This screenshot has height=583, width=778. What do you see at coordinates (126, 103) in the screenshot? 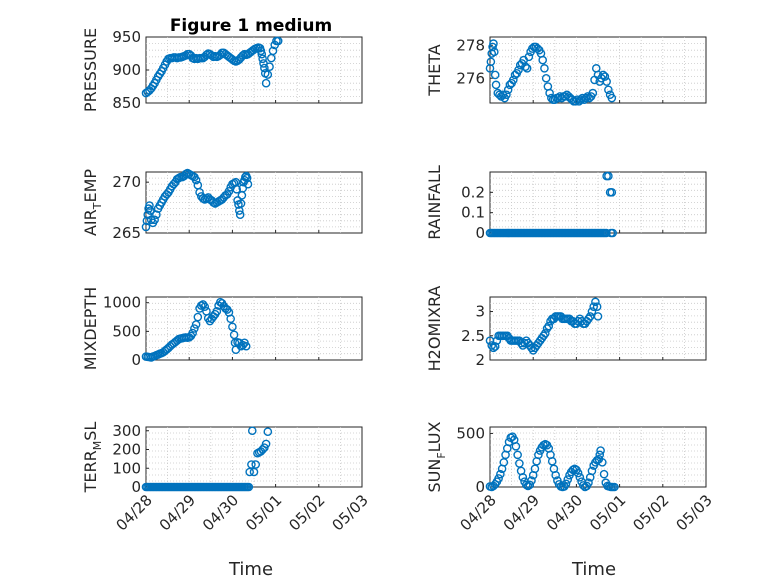
I see `y-tick-label: 850` at bounding box center [126, 103].